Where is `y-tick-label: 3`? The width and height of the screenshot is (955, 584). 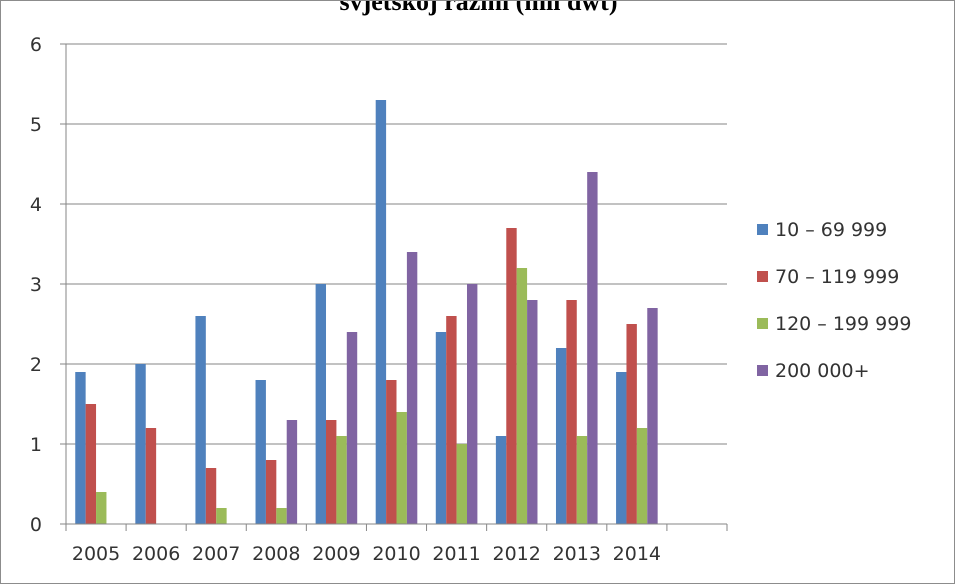 y-tick-label: 3 is located at coordinates (36, 285).